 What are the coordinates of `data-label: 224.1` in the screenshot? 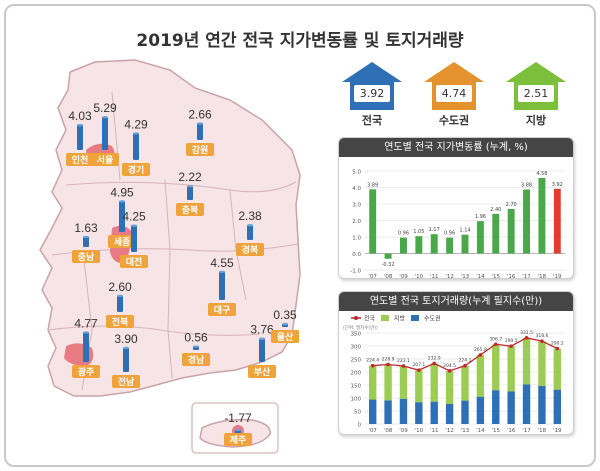 It's located at (465, 361).